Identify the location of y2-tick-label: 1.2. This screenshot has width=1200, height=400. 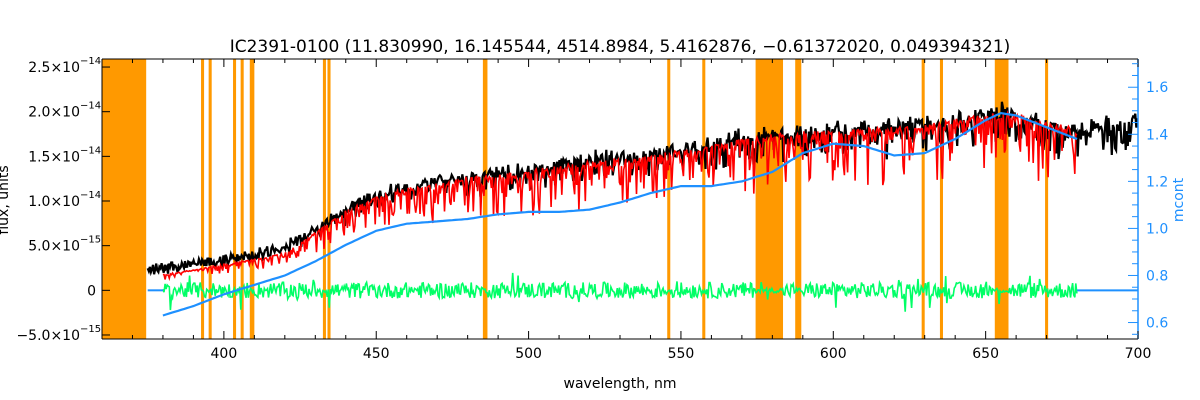
(1157, 182).